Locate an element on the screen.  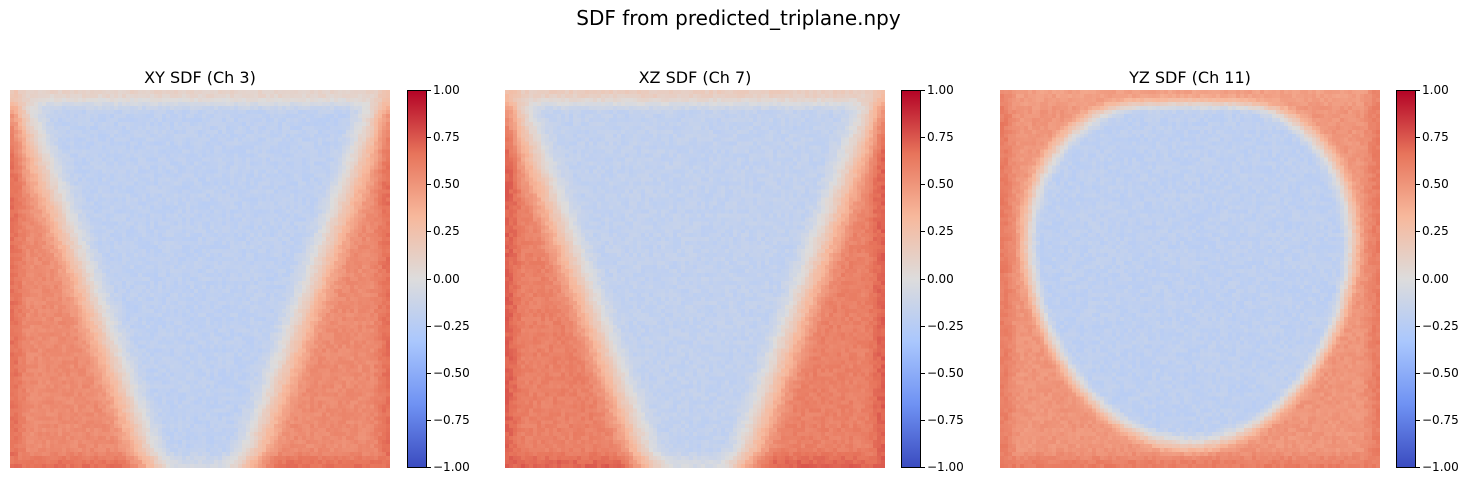
colorbar-xy is located at coordinates (417, 279).